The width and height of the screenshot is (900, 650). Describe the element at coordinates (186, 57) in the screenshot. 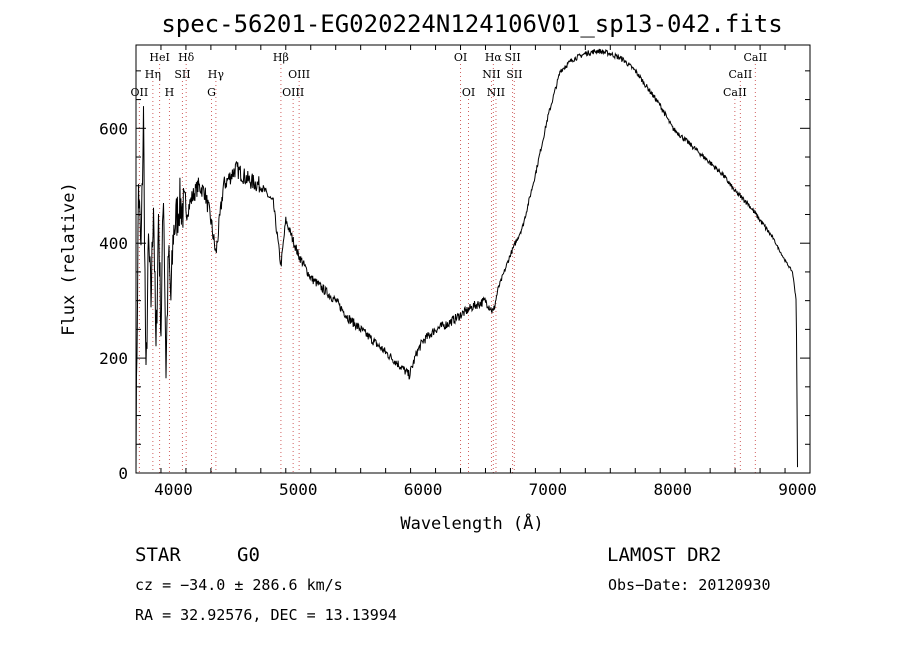

I see `spectral-line-label: Hδ` at that location.